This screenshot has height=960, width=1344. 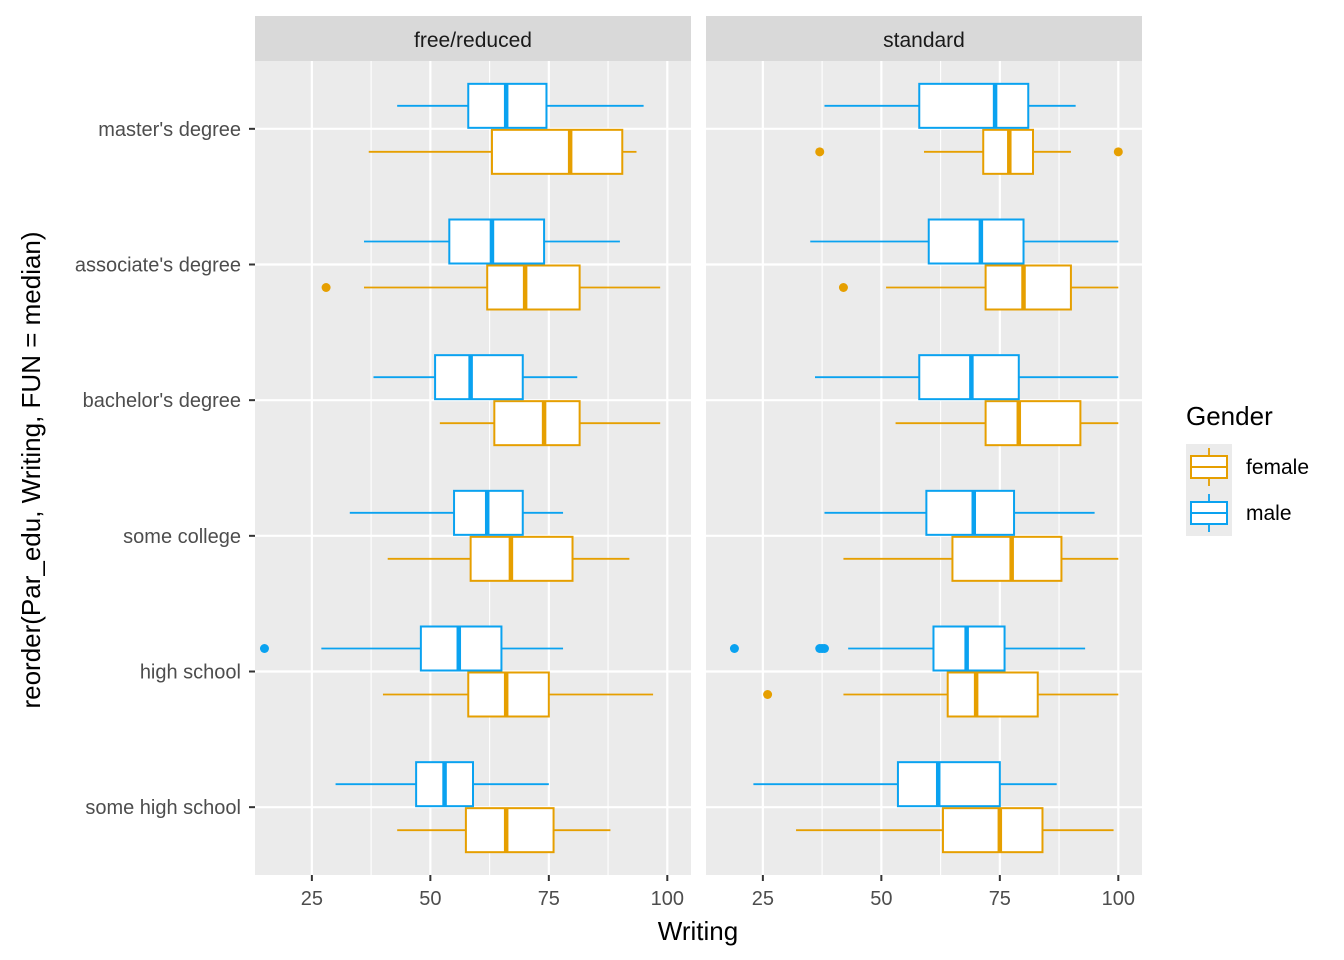 I want to click on y-axis-title: reorder(Par_edu, Writing, FUN = median), so click(x=31, y=469).